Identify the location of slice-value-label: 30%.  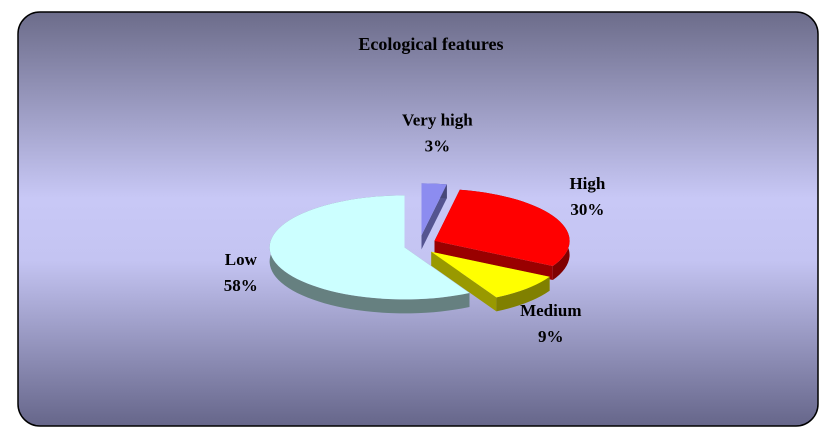
(587, 209).